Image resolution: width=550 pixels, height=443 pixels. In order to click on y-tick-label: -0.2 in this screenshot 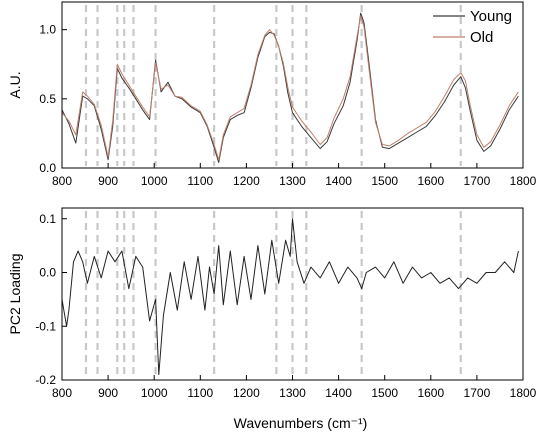, I will do `click(45, 380)`.